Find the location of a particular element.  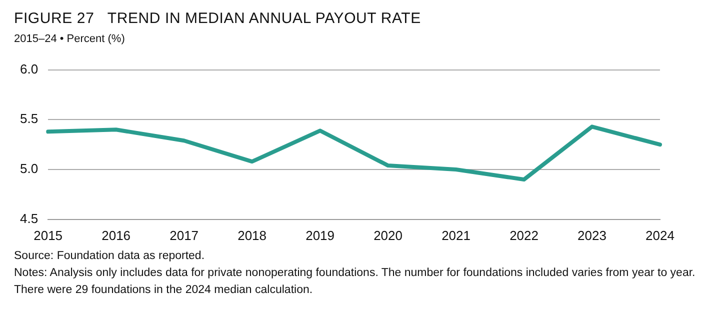

x-tick-label: 2018 is located at coordinates (252, 235).